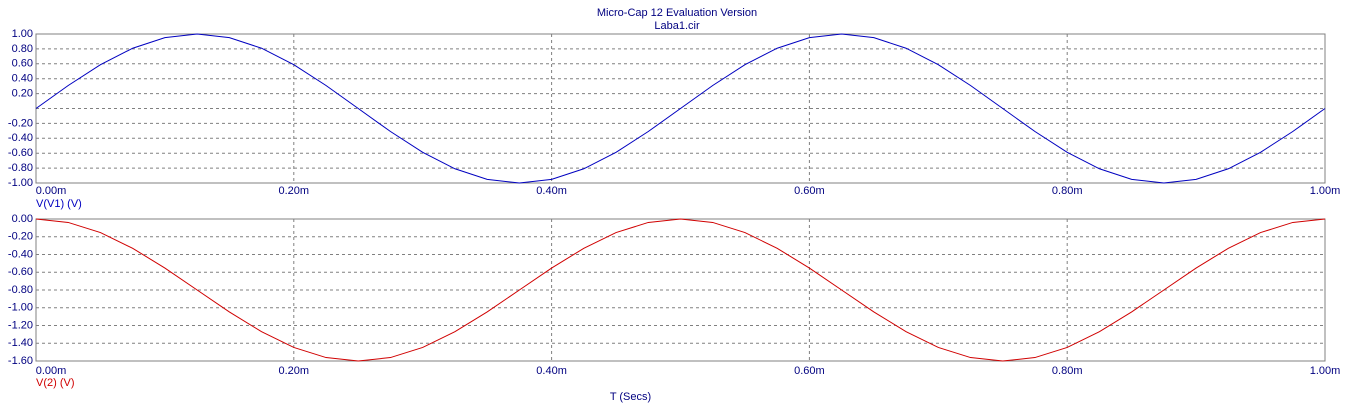  I want to click on legend-label: V(2) (V), so click(55, 383).